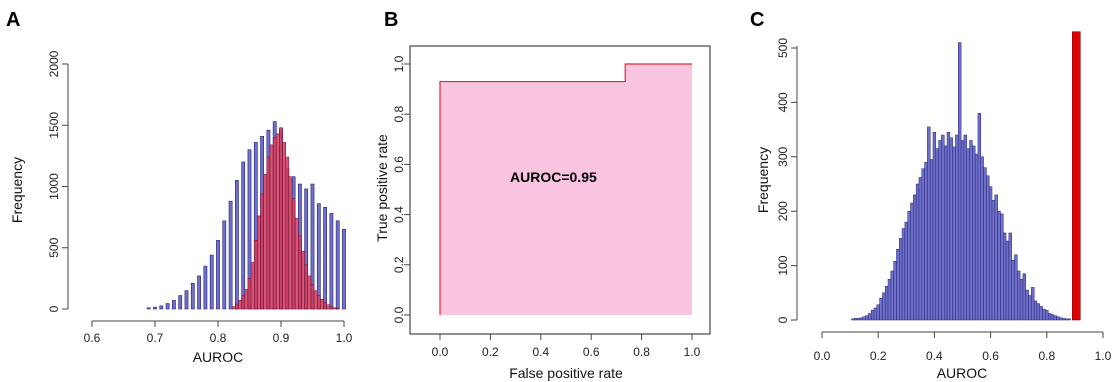 This screenshot has height=382, width=1112. I want to click on panel-b-y-label: True positive rate, so click(382, 188).